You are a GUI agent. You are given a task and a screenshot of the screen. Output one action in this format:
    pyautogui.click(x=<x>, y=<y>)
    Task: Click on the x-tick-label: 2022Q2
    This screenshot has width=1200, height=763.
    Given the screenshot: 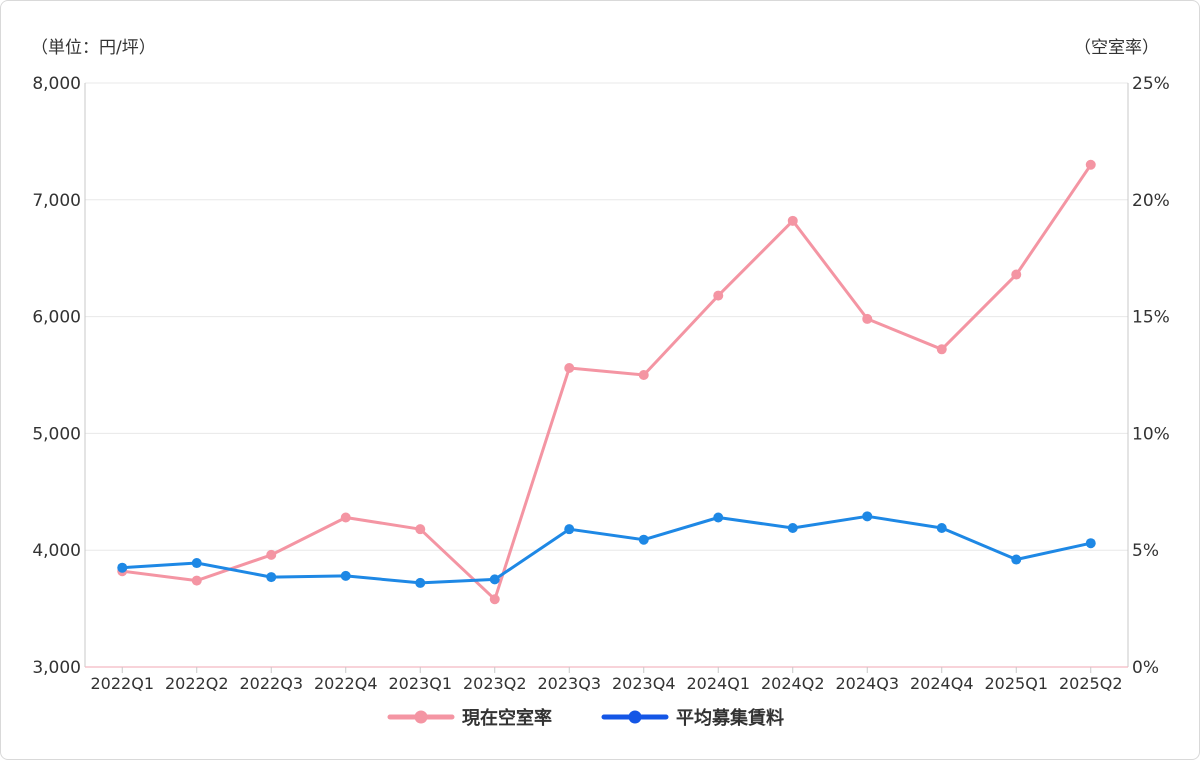 What is the action you would take?
    pyautogui.click(x=197, y=683)
    